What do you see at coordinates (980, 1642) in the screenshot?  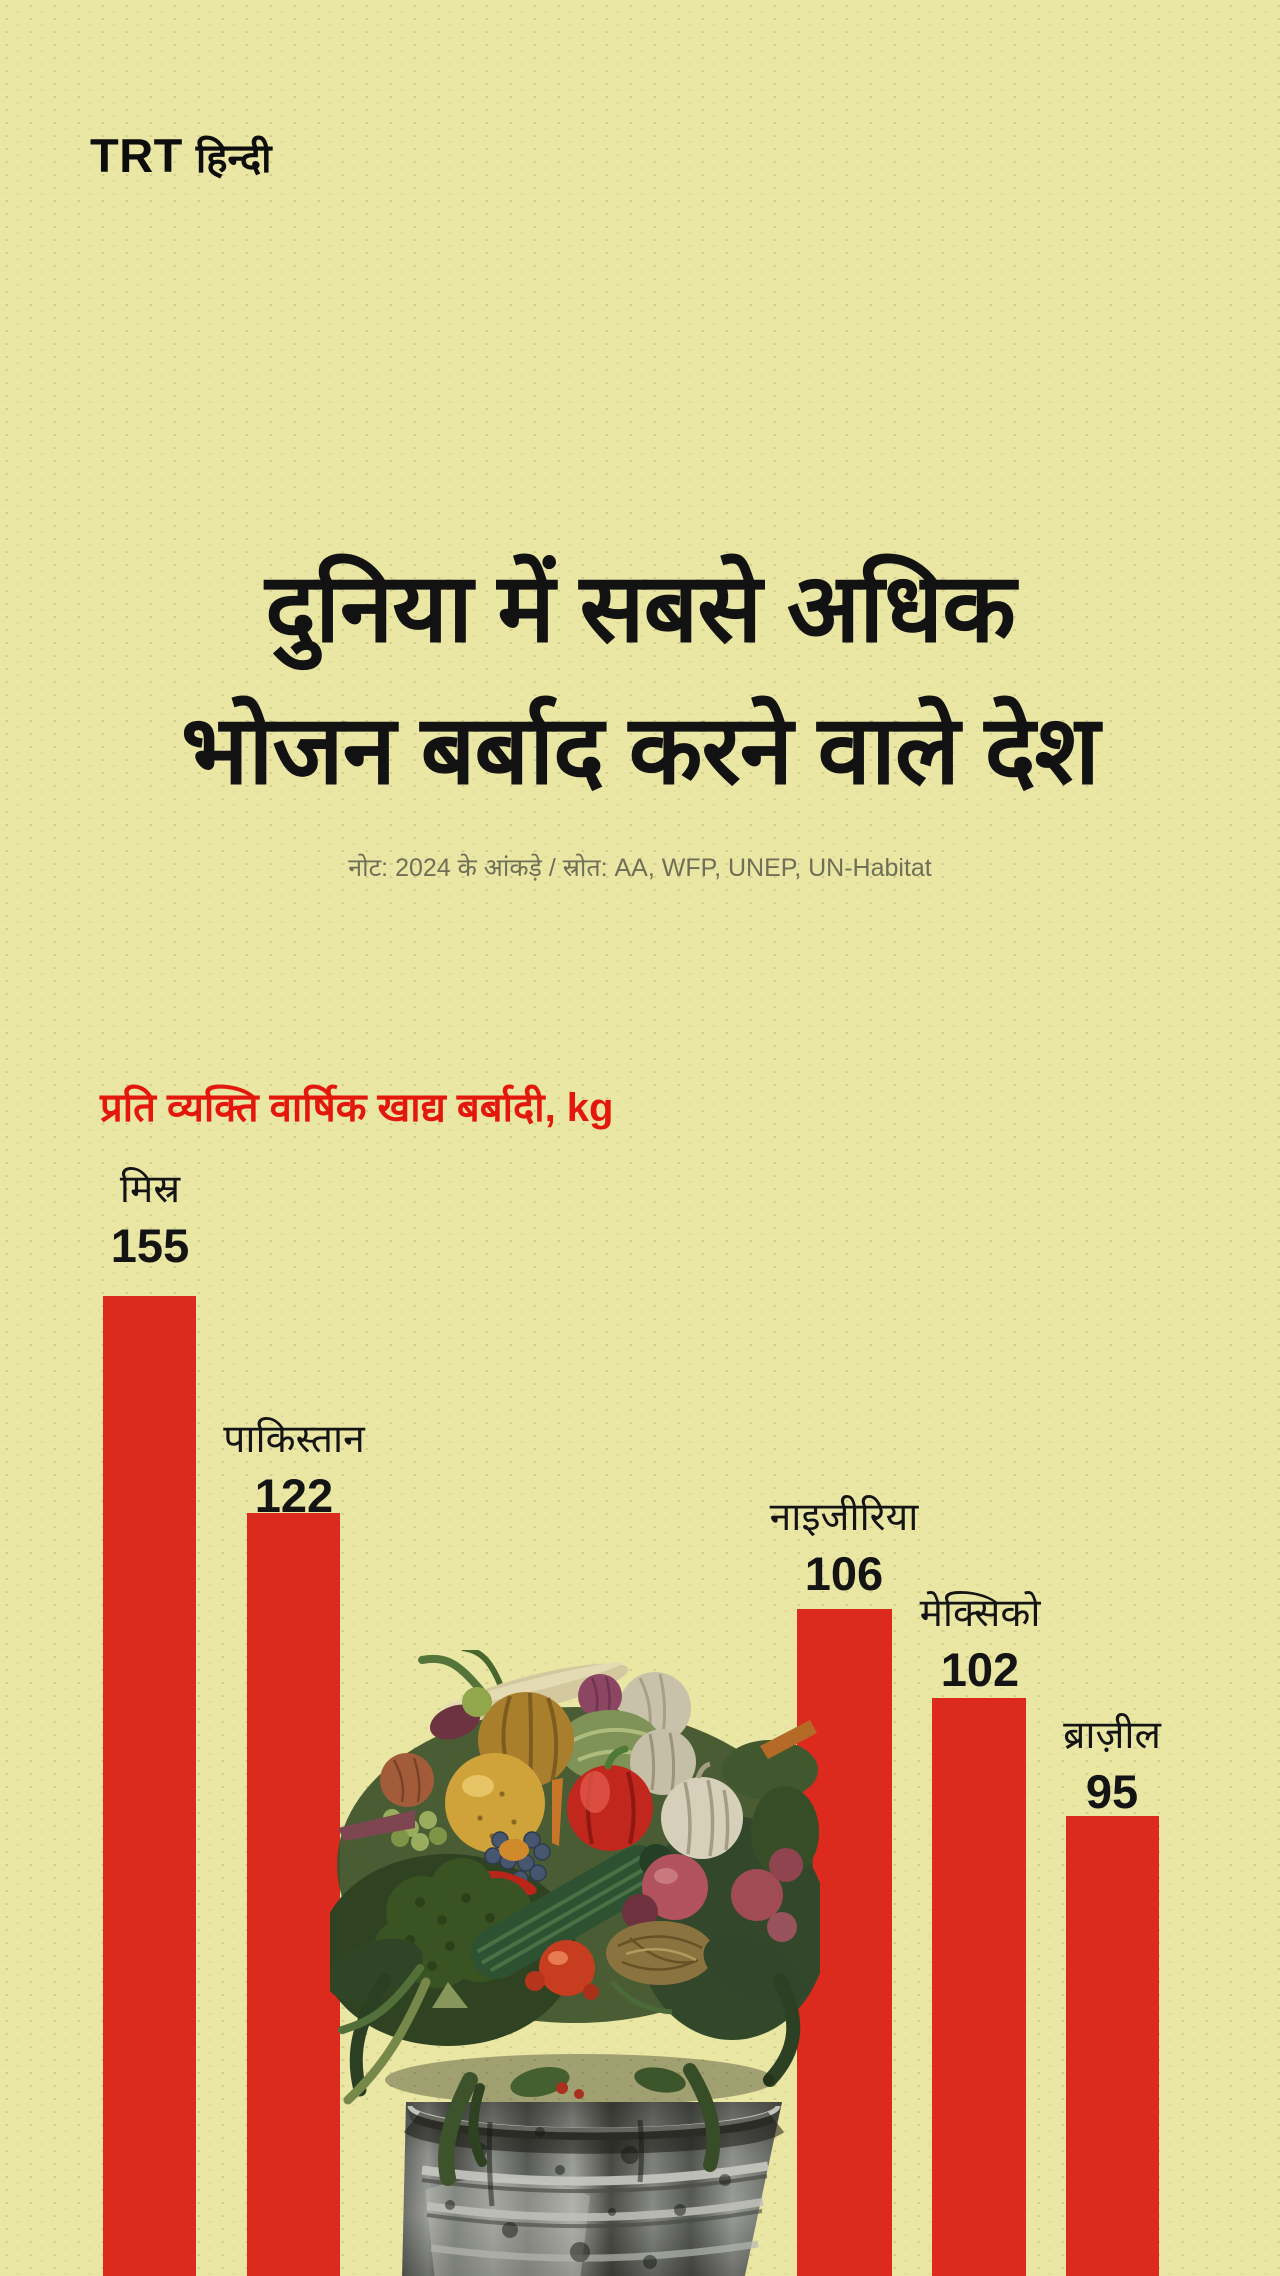 I see `bar-caption-mexico: मेक्सिको 102` at bounding box center [980, 1642].